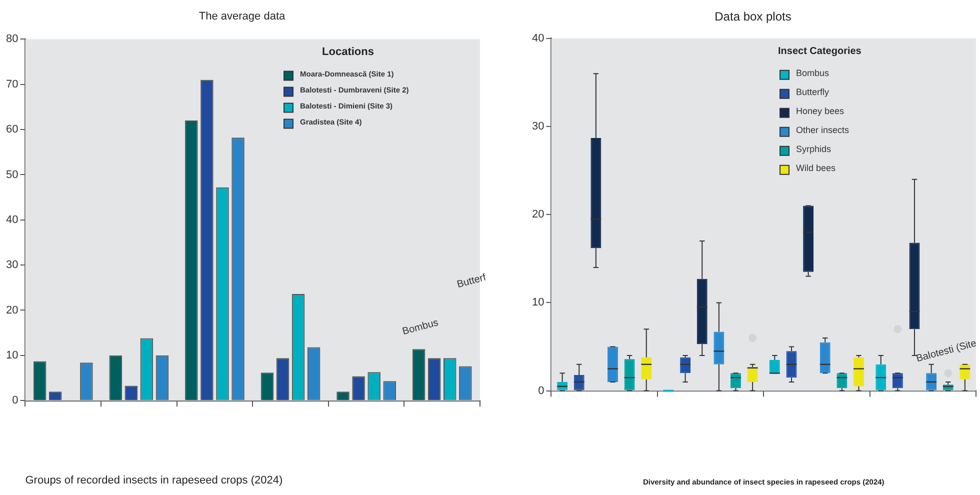 This screenshot has width=980, height=495. Describe the element at coordinates (242, 16) in the screenshot. I see `chart-title: The average data` at that location.